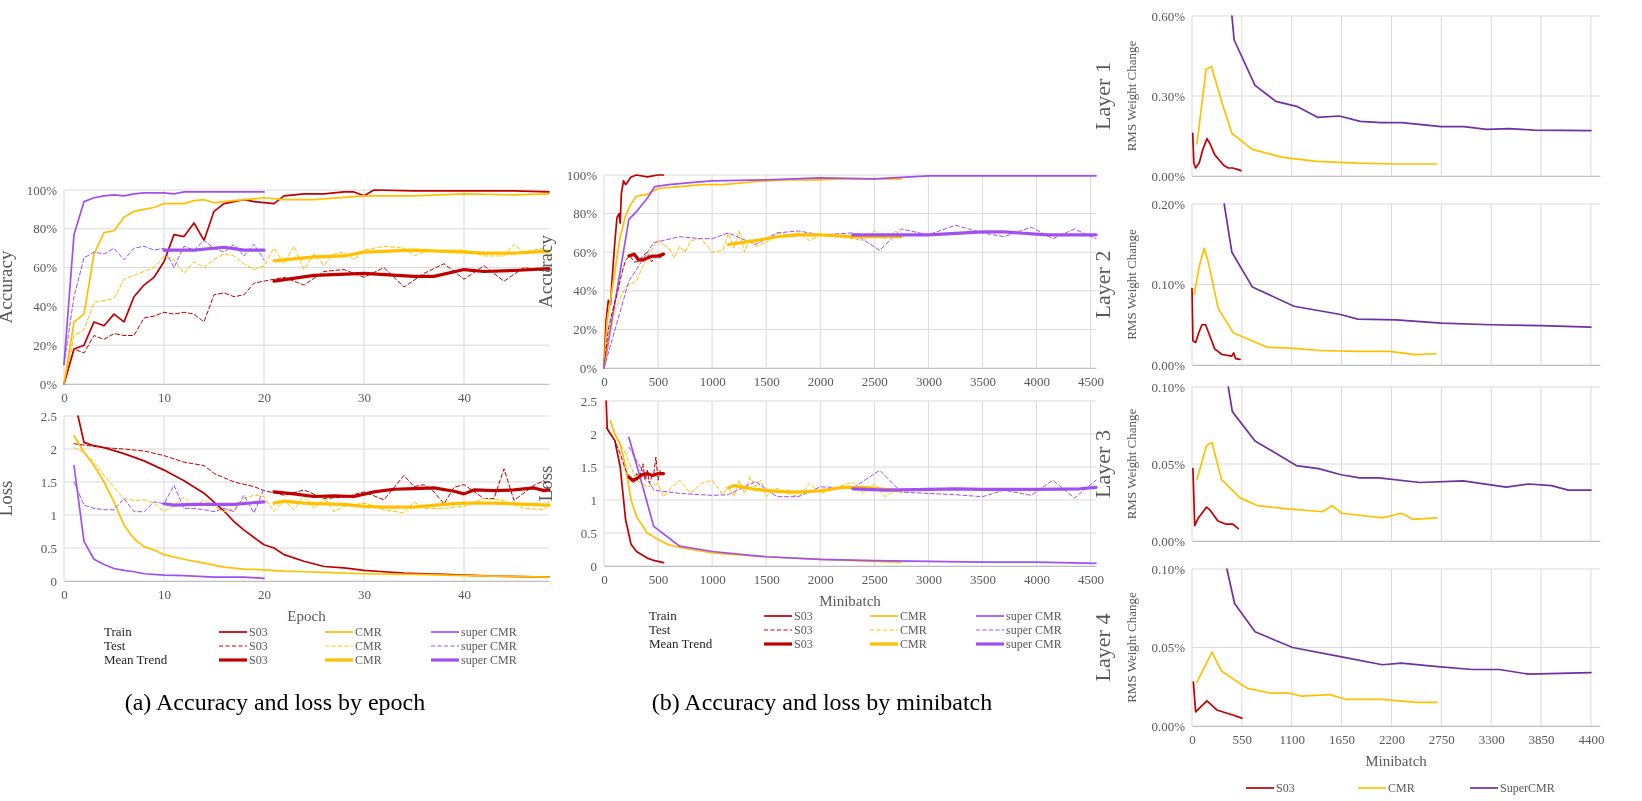  What do you see at coordinates (1034, 616) in the screenshot?
I see `legend-label: super CMR` at bounding box center [1034, 616].